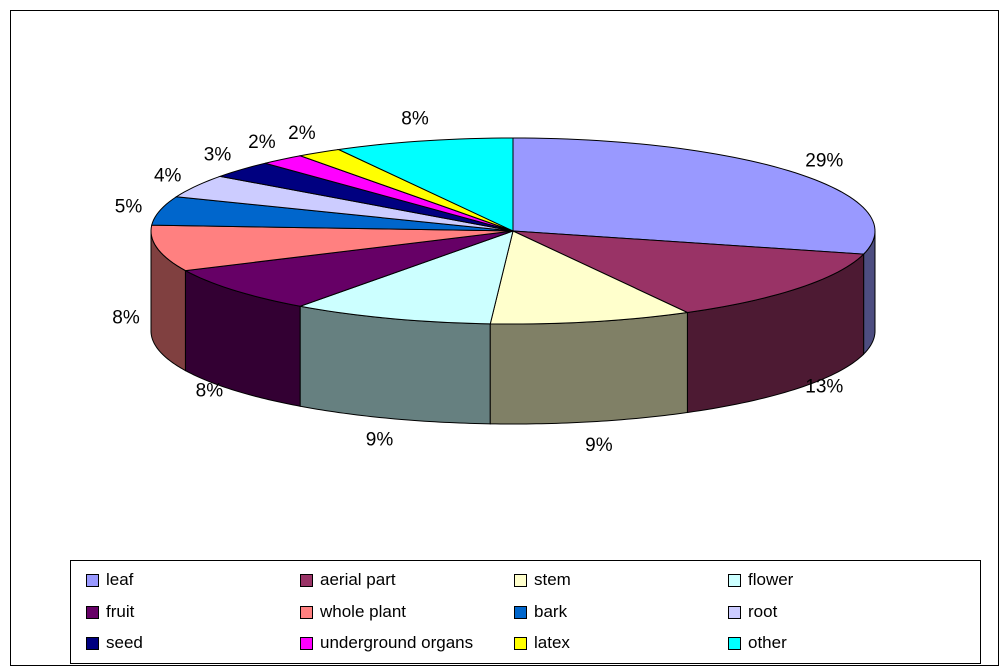  I want to click on legend-label-other: other, so click(767, 642).